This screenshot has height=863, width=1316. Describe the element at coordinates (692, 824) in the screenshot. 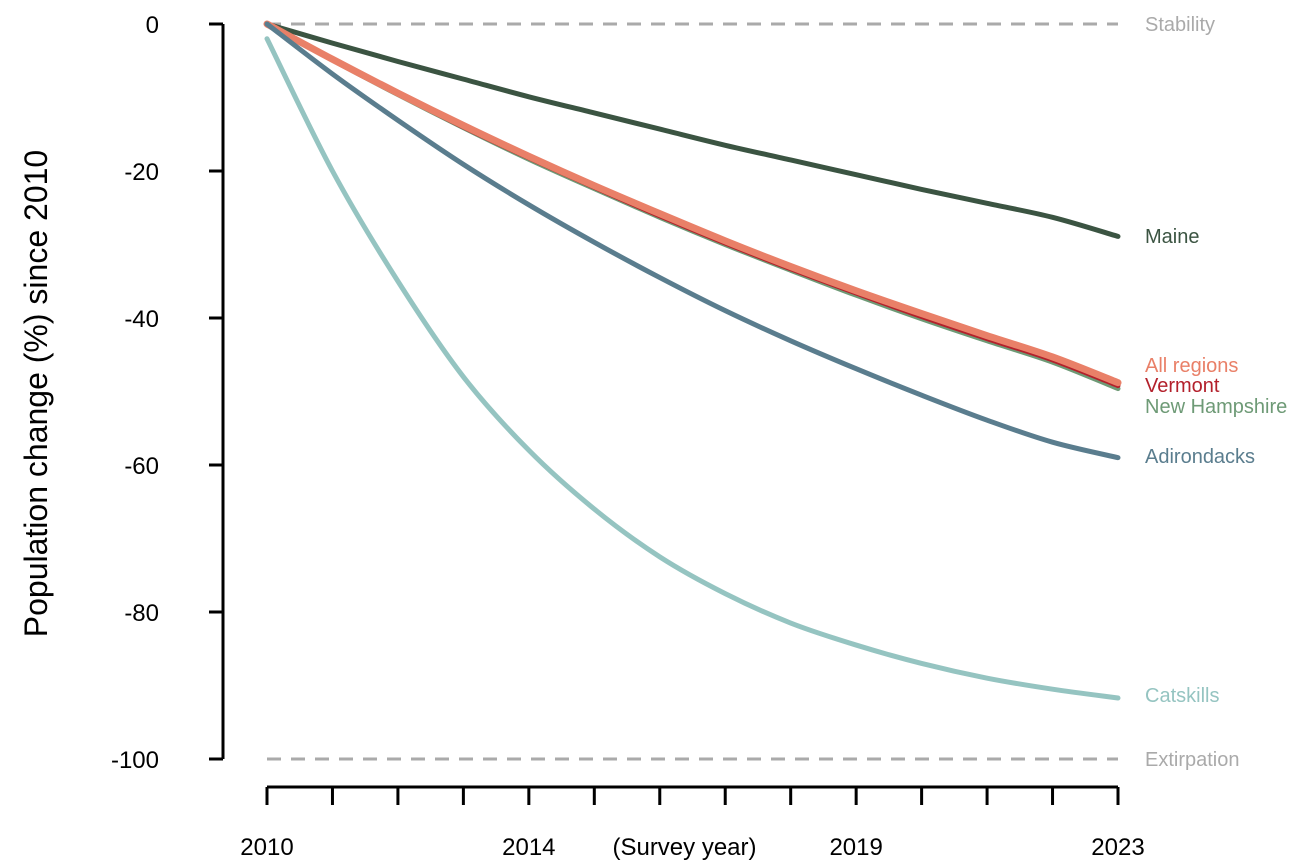

I see `x-ticks: 2010 2014 2019 2023` at that location.